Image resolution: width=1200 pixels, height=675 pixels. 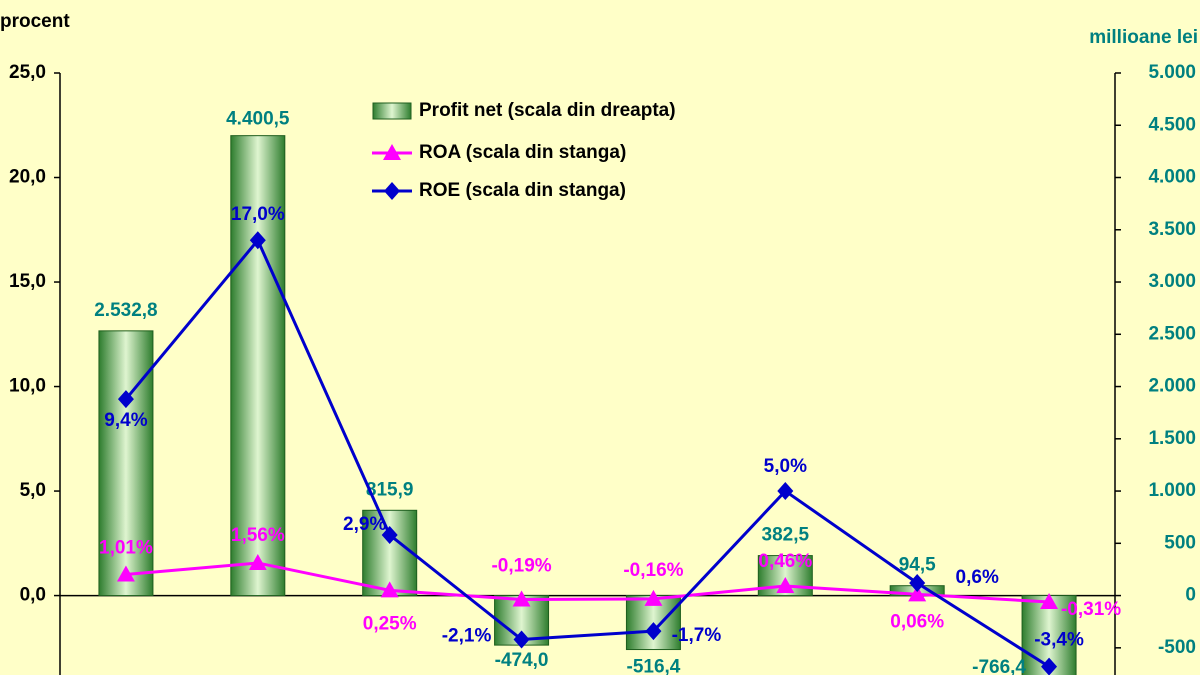 I want to click on y-tick-label: 10,0, so click(x=27, y=386).